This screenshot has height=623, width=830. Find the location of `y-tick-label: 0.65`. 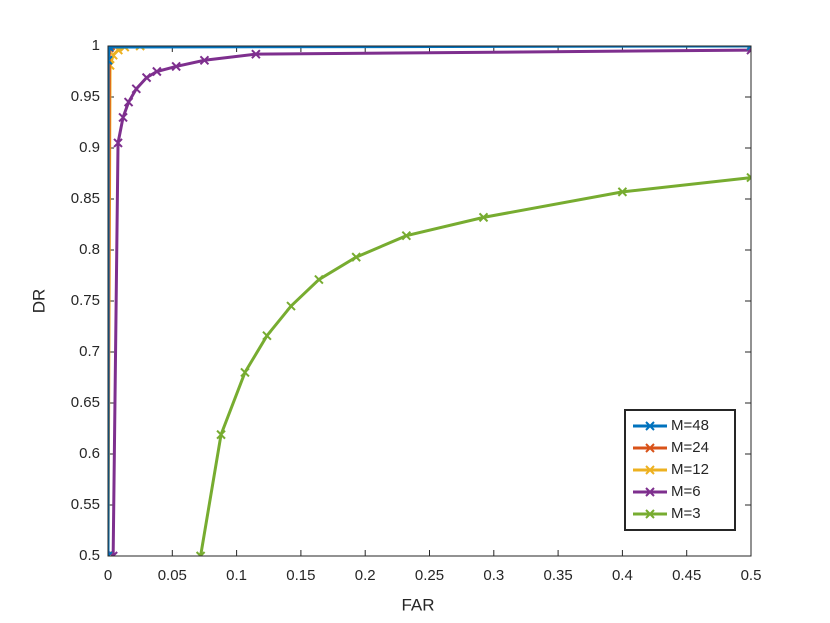

y-tick-label: 0.65 is located at coordinates (85, 402).